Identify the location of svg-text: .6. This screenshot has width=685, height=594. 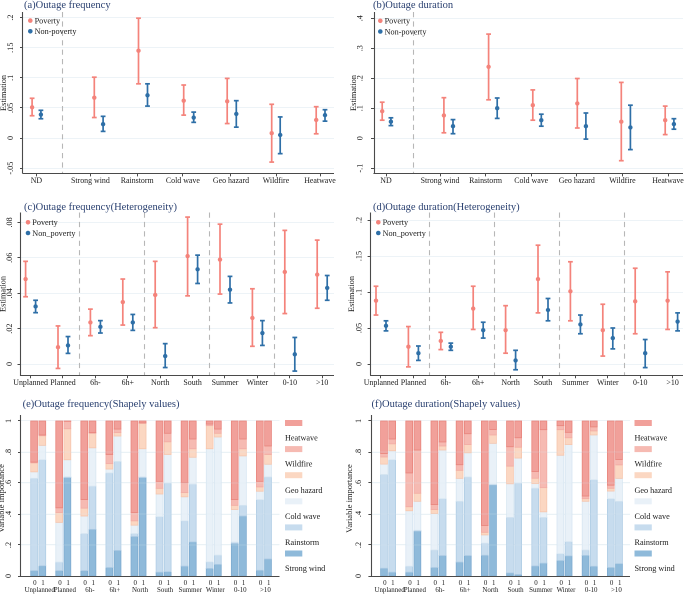
(358, 483).